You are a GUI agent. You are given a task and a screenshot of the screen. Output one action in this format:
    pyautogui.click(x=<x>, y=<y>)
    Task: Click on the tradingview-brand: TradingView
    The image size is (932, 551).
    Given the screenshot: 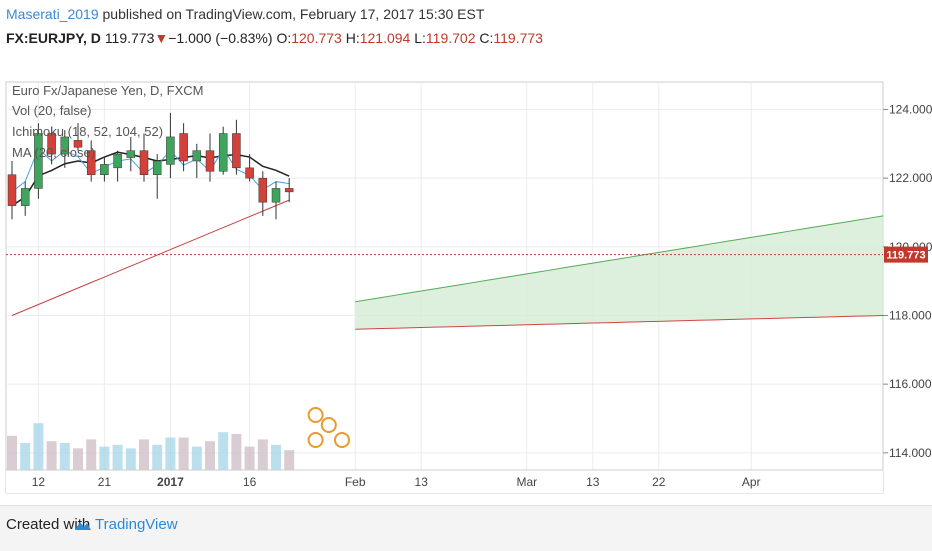 What is the action you would take?
    pyautogui.click(x=136, y=524)
    